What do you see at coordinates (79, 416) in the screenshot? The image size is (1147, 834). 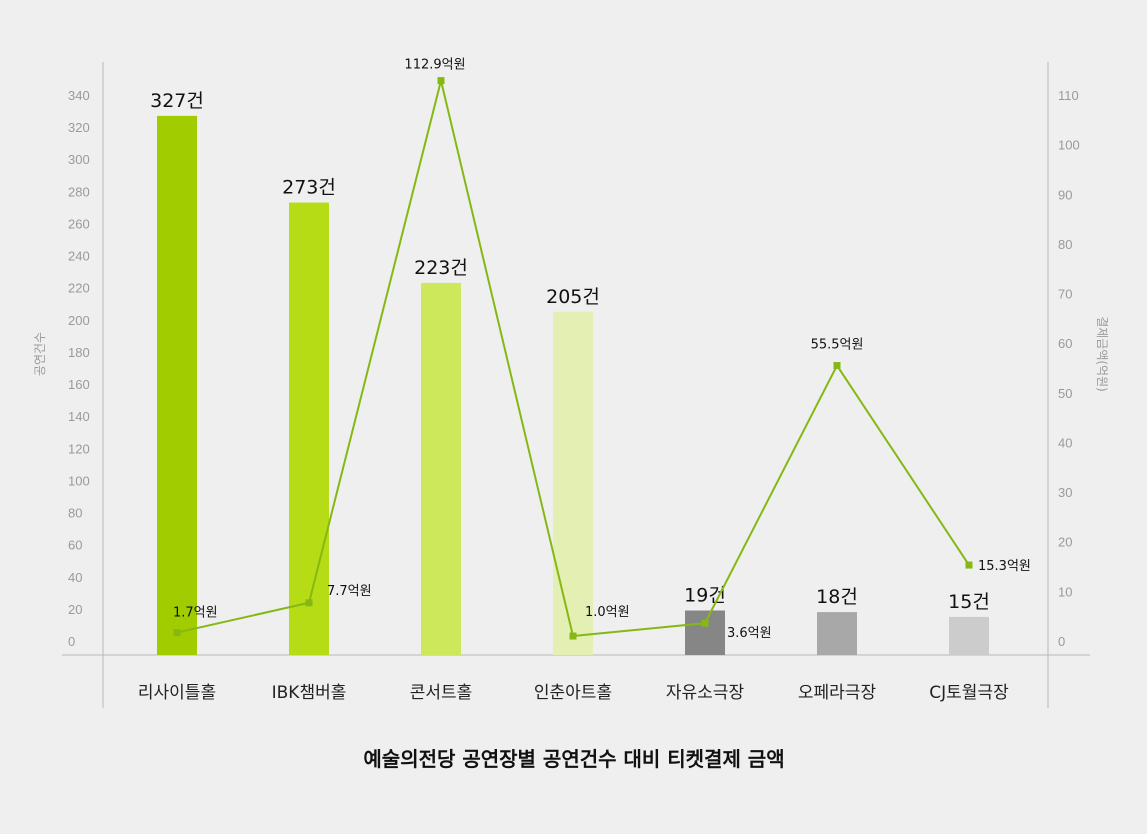 I see `left-tick-label: 140` at bounding box center [79, 416].